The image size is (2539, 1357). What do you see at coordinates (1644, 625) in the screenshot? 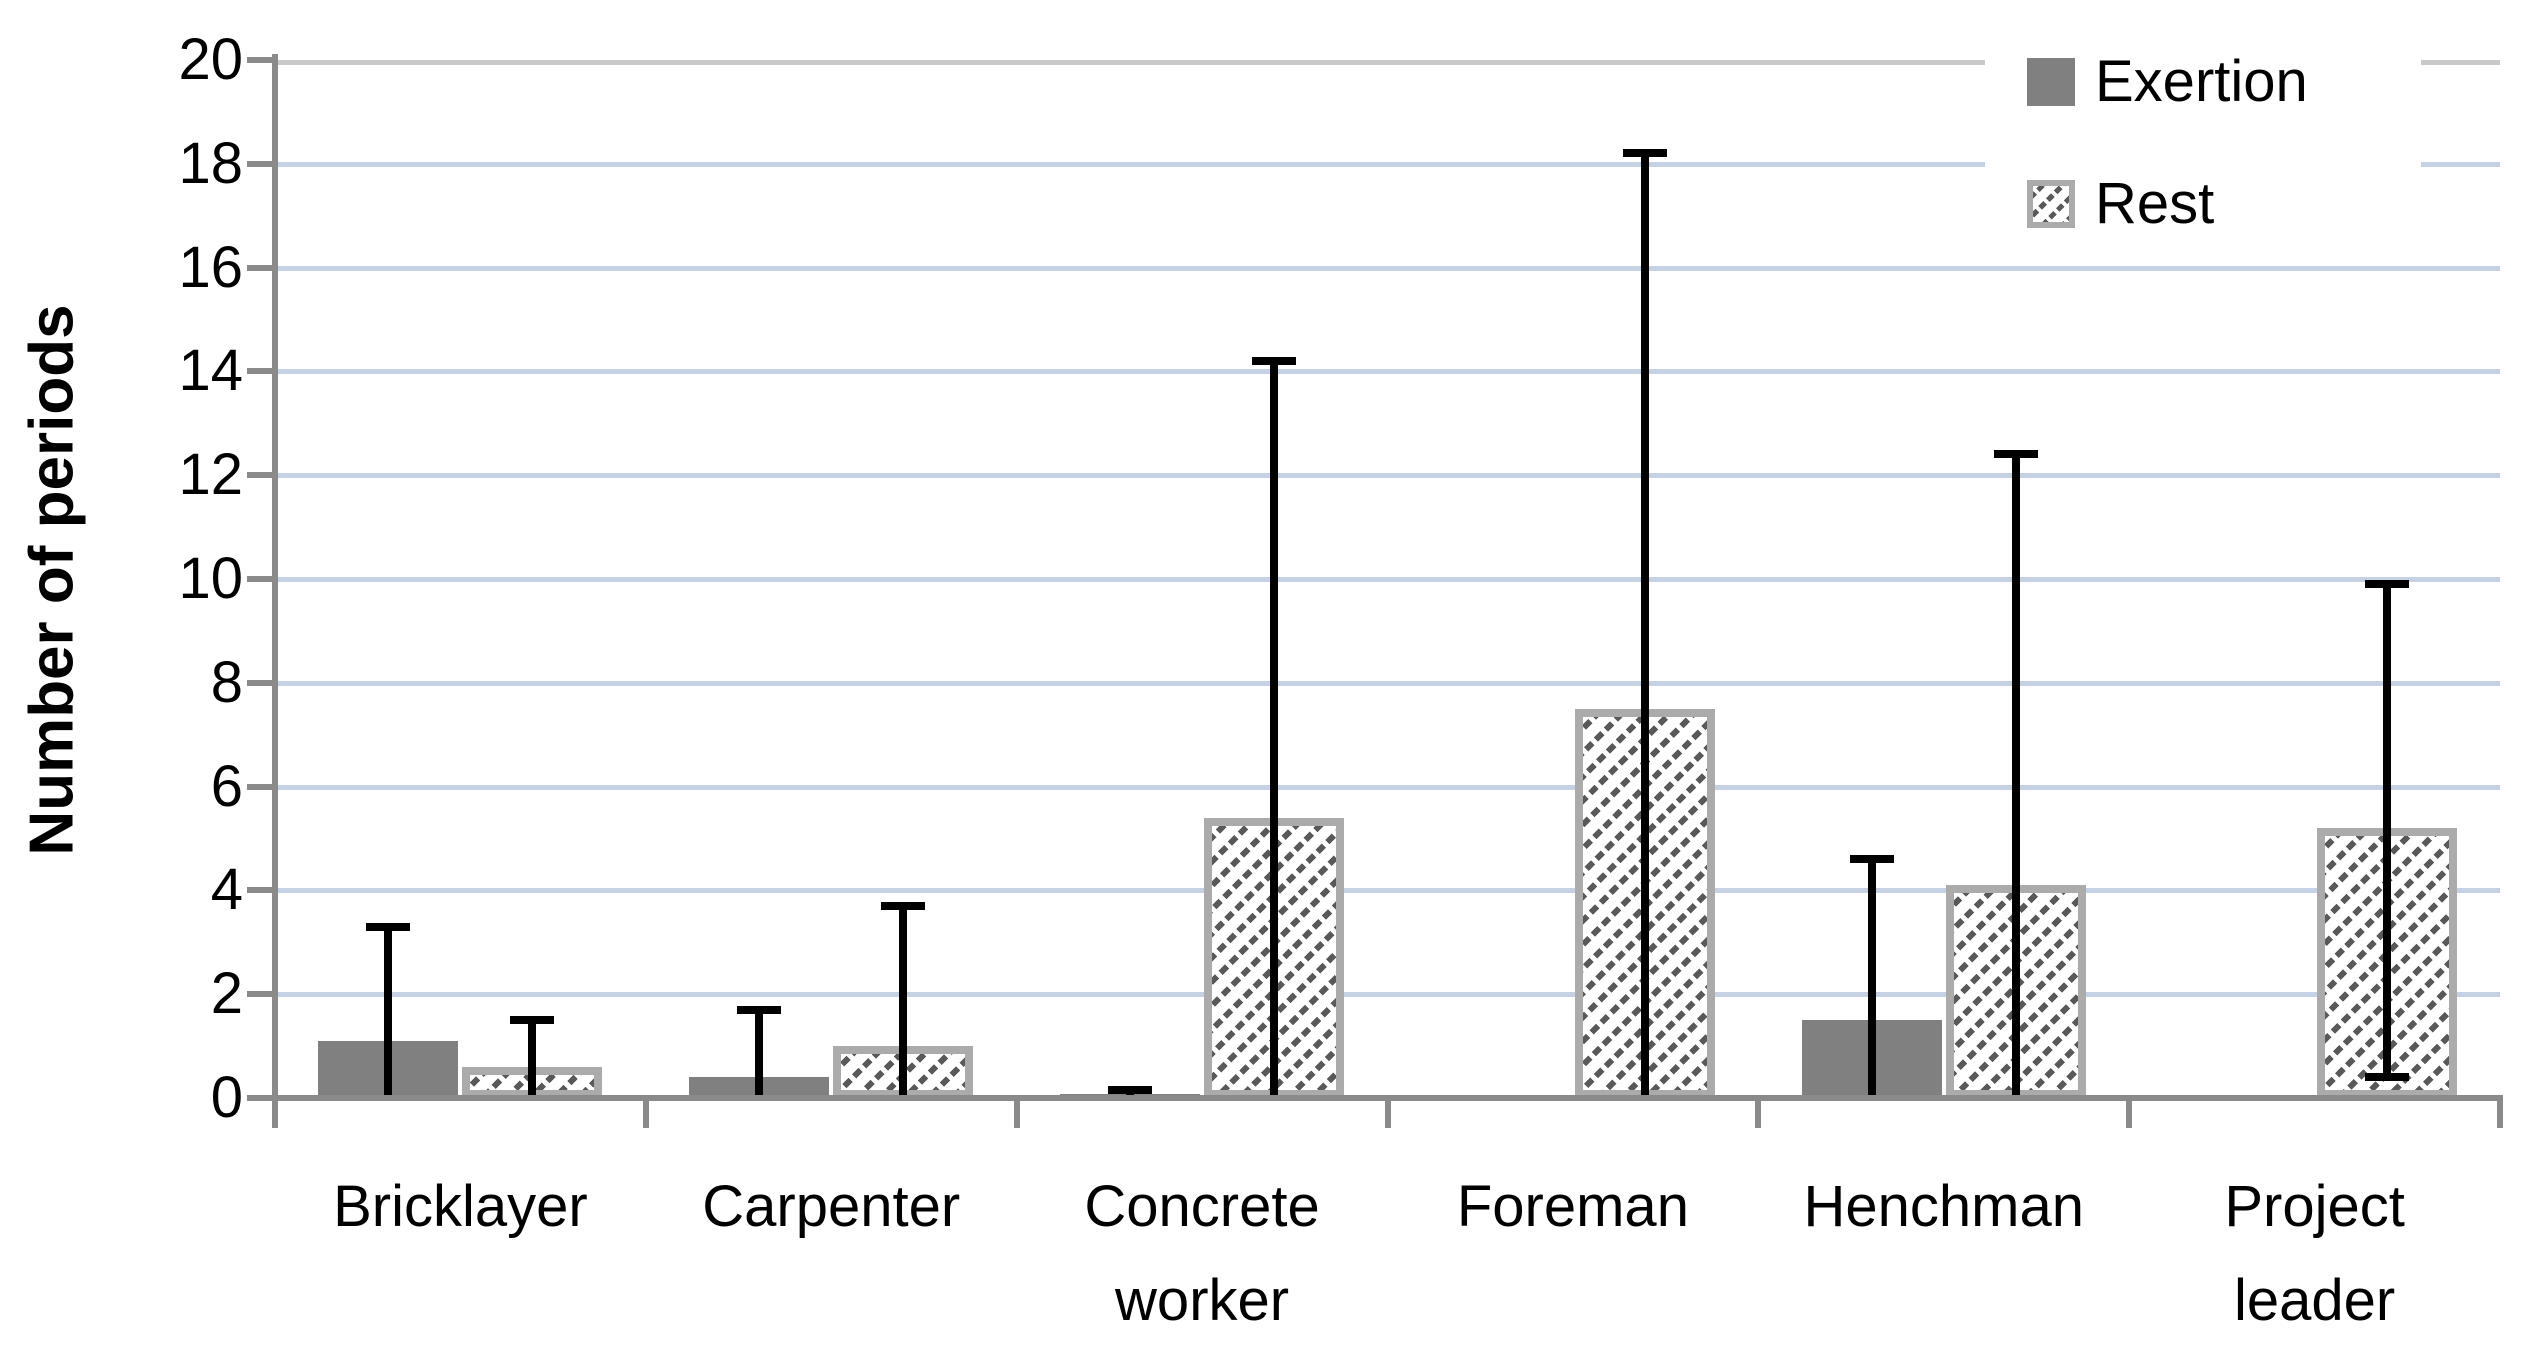
I see `error-bar-rest-foreman` at bounding box center [1644, 625].